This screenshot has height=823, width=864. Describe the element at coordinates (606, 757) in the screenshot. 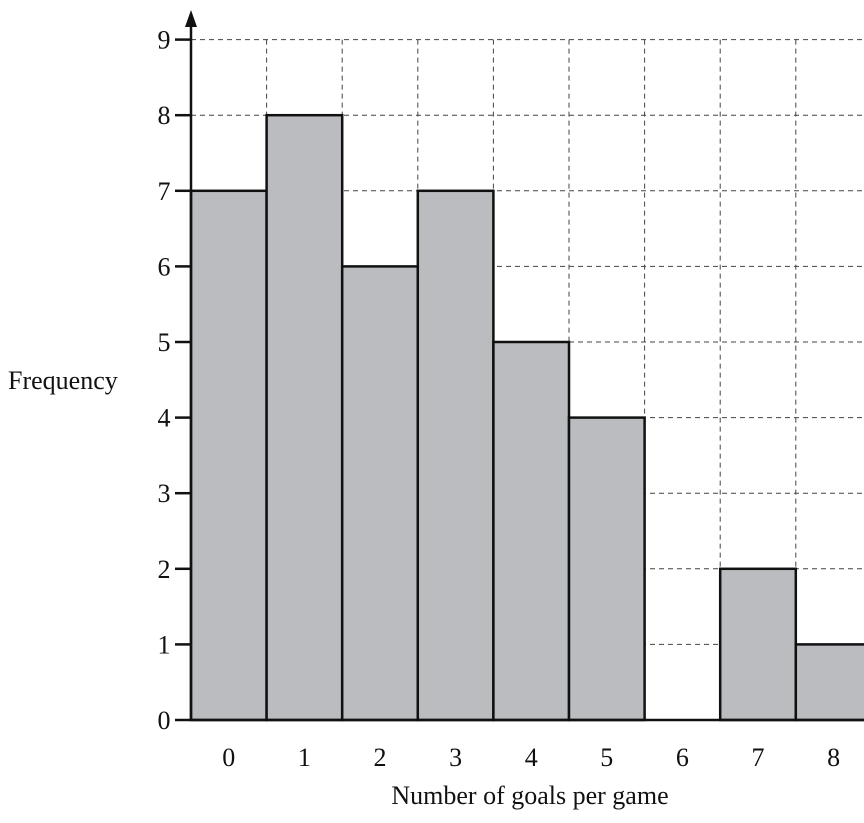

I see `x-tick-label: 5` at that location.